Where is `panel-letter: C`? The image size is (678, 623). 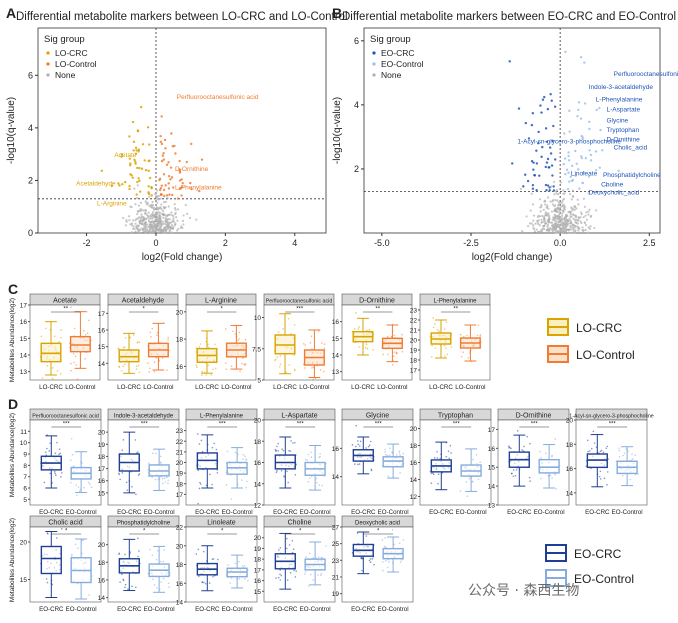
panel-letter: C is located at coordinates (13, 289).